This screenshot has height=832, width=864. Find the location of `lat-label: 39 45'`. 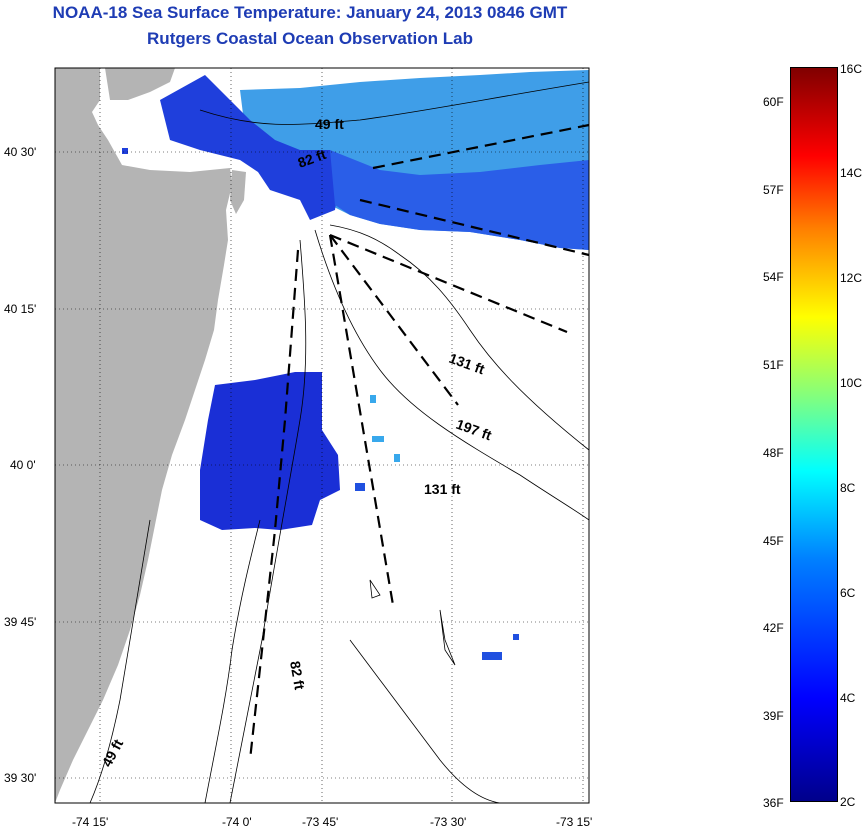

lat-label: 39 45' is located at coordinates (20, 622).